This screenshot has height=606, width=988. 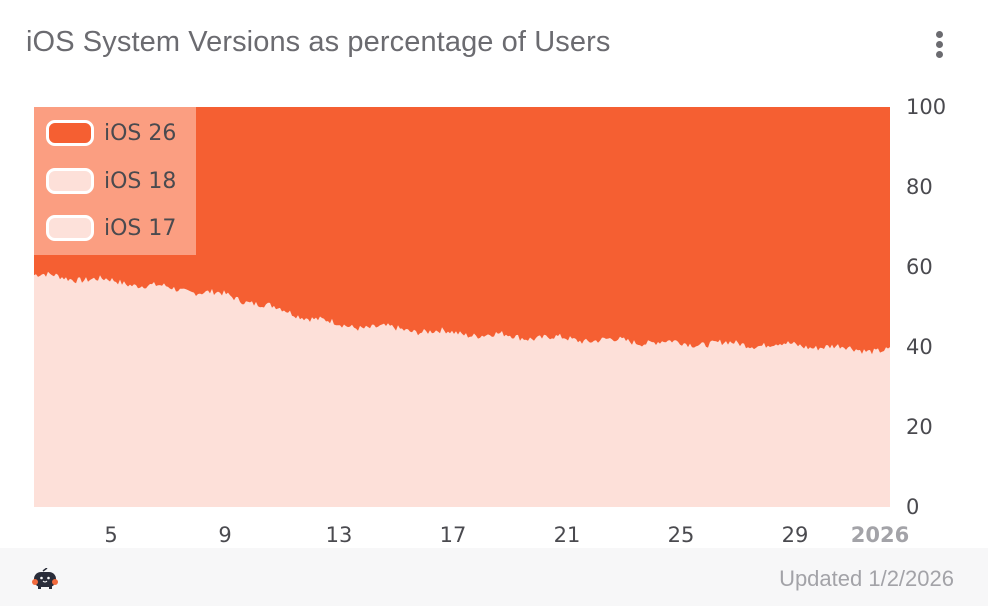 What do you see at coordinates (70, 181) in the screenshot?
I see `legend-swatch-ios18` at bounding box center [70, 181].